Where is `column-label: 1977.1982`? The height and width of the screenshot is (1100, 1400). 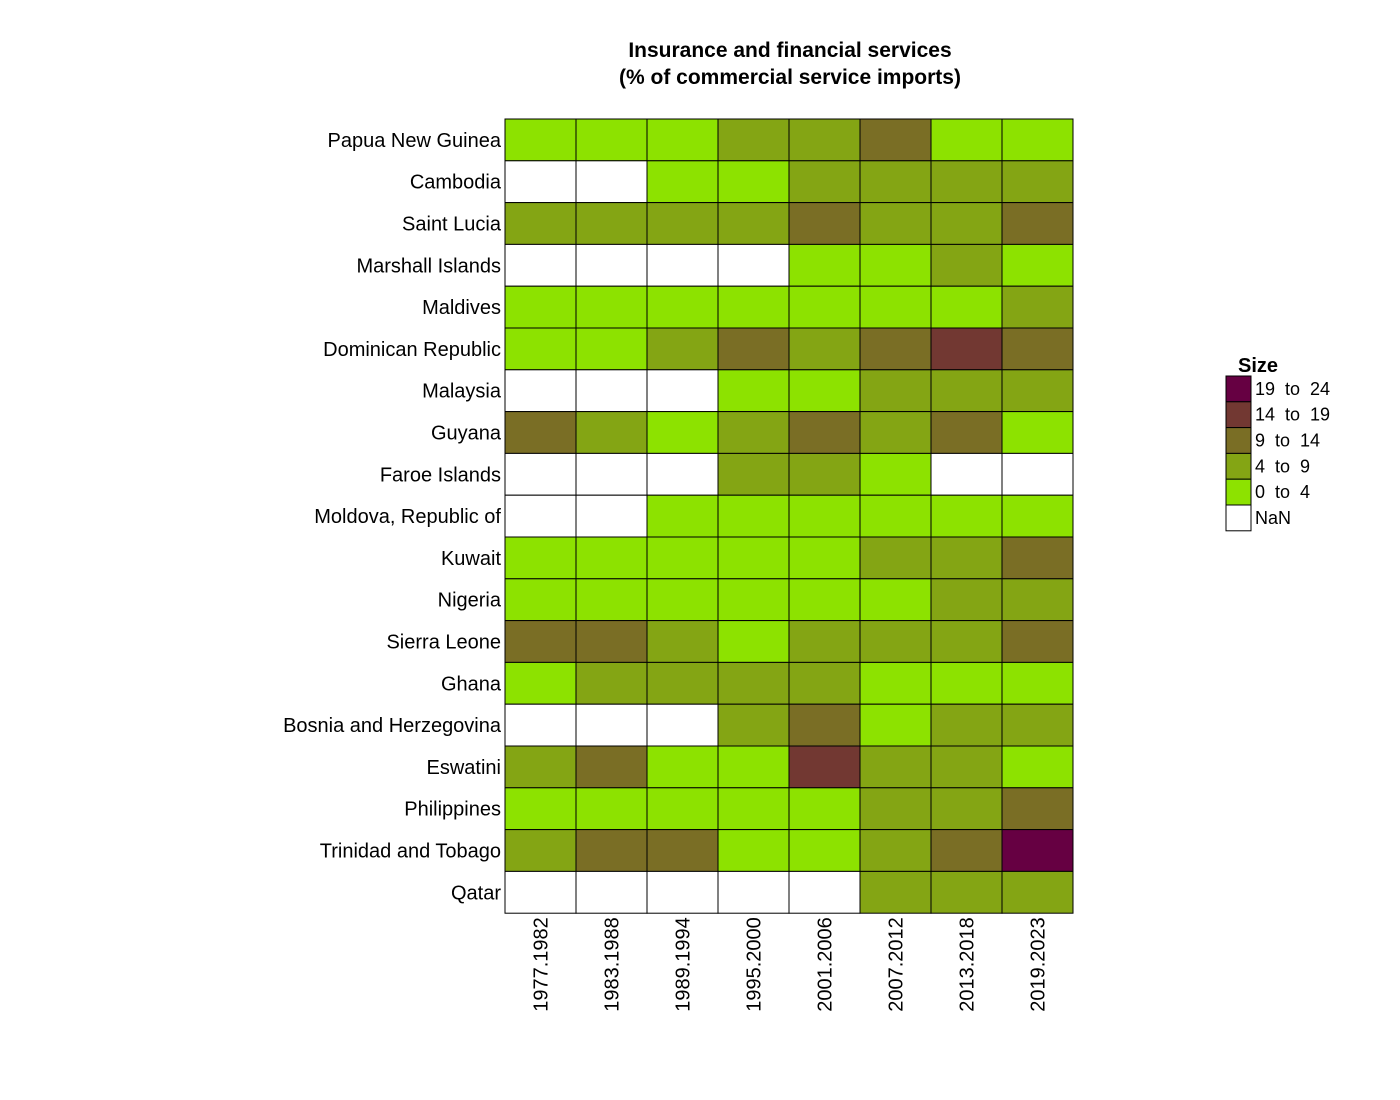
column-label: 1977.1982 is located at coordinates (542, 964).